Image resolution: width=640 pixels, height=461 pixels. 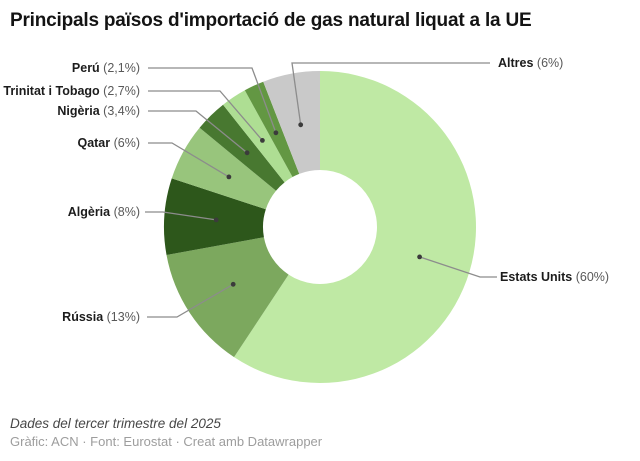 I want to click on leader-line-nig-ria, so click(x=198, y=132).